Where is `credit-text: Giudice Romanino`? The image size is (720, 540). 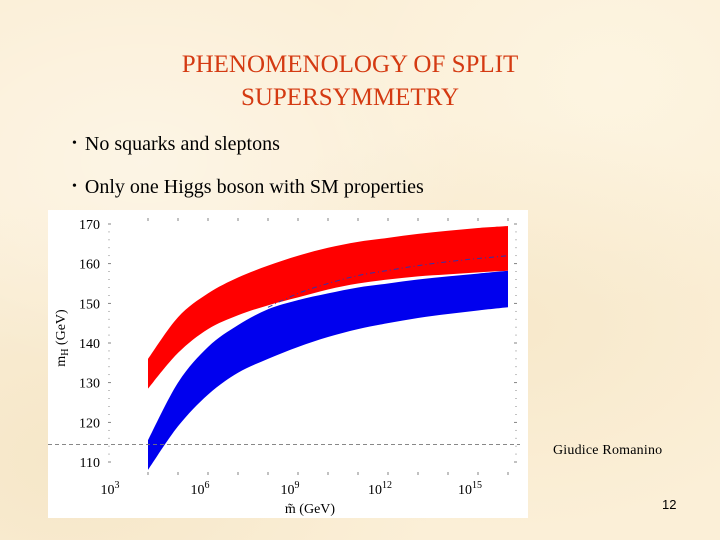 credit-text: Giudice Romanino is located at coordinates (608, 450).